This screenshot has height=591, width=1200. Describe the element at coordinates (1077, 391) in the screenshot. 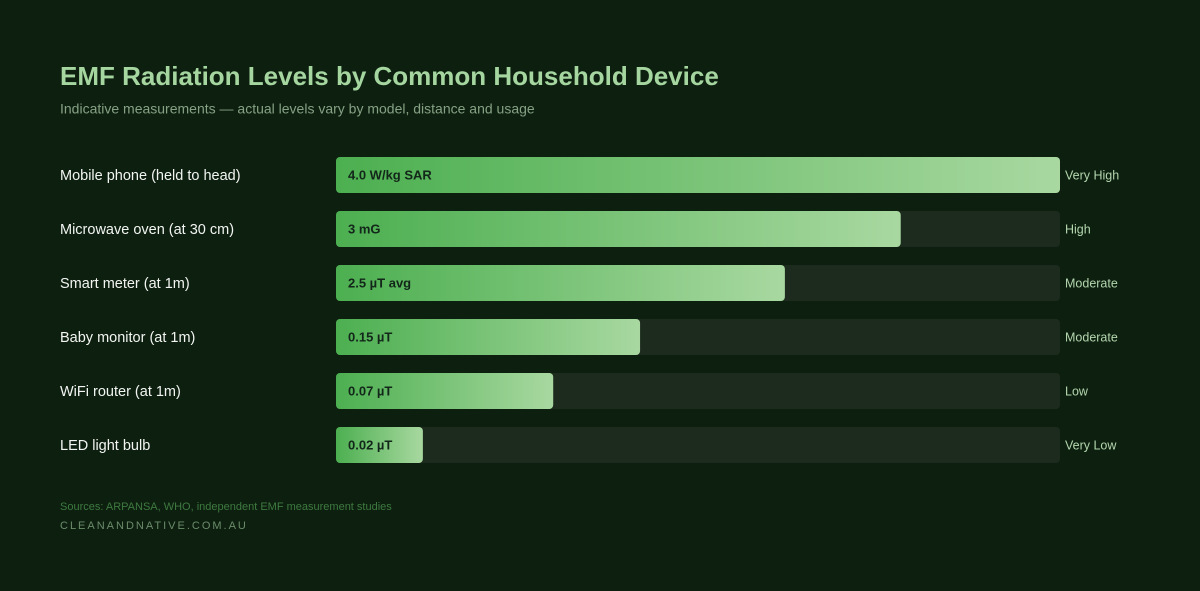

I see `level-label: Low` at that location.